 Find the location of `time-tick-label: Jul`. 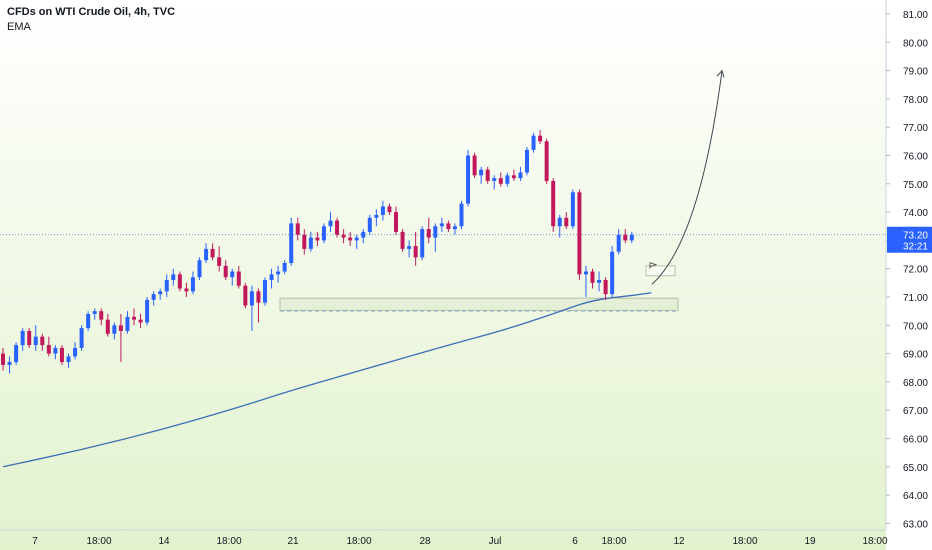

time-tick-label: Jul is located at coordinates (495, 541).